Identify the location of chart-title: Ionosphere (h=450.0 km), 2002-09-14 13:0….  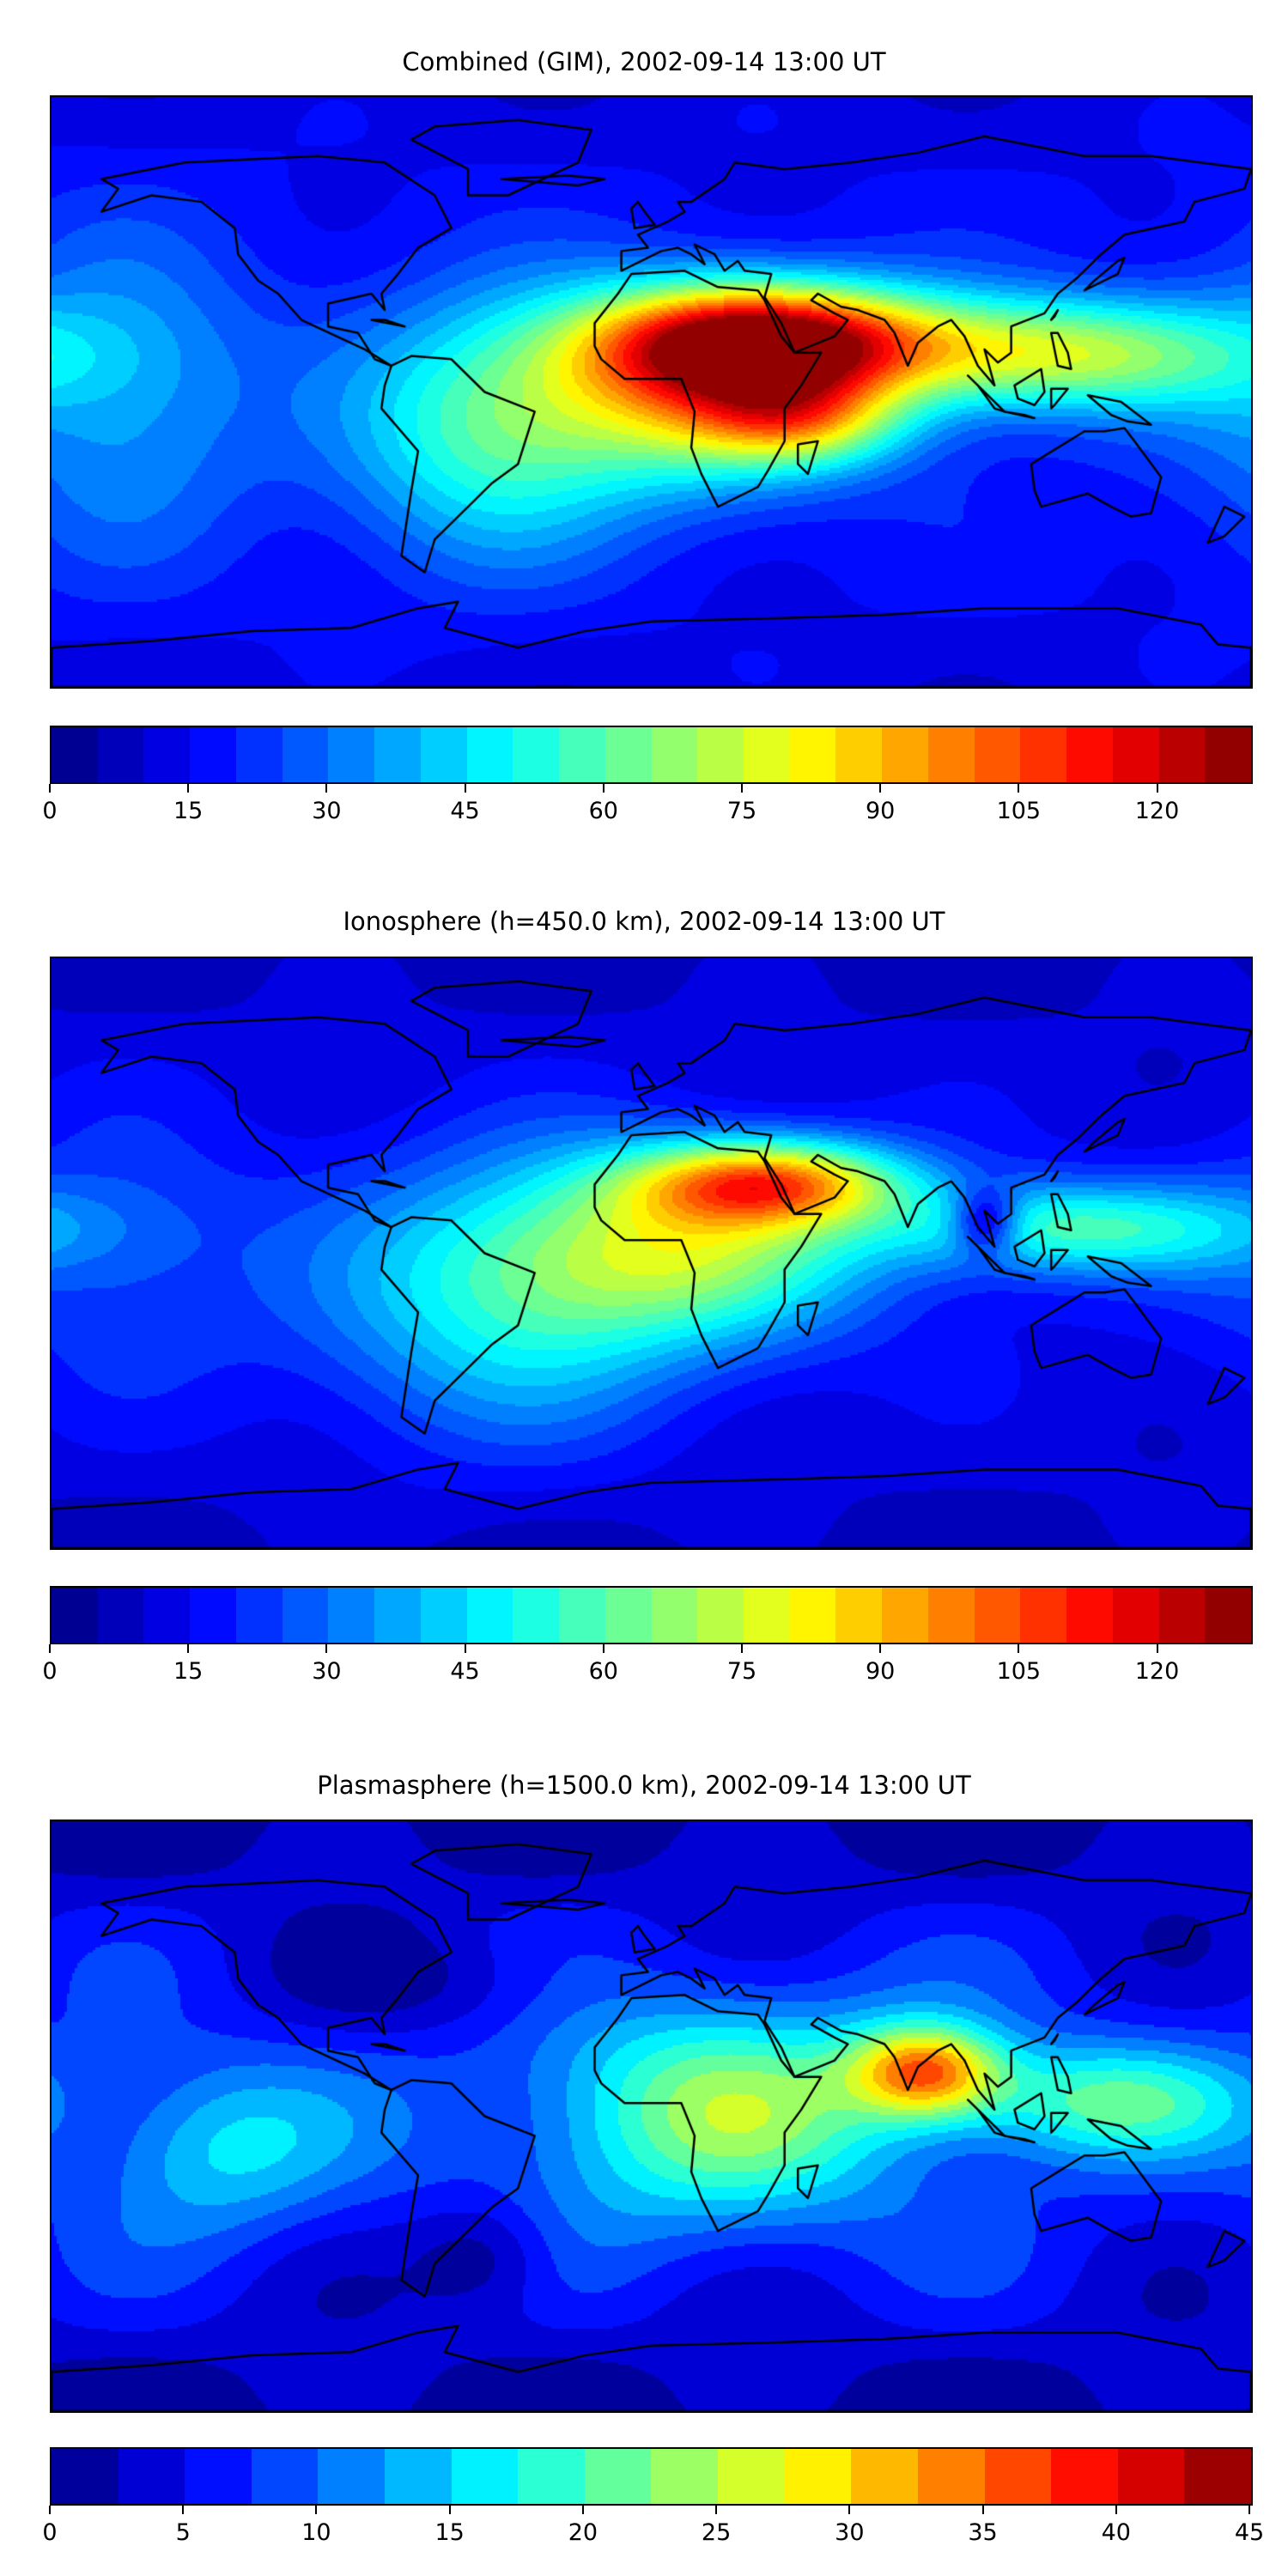
(644, 921).